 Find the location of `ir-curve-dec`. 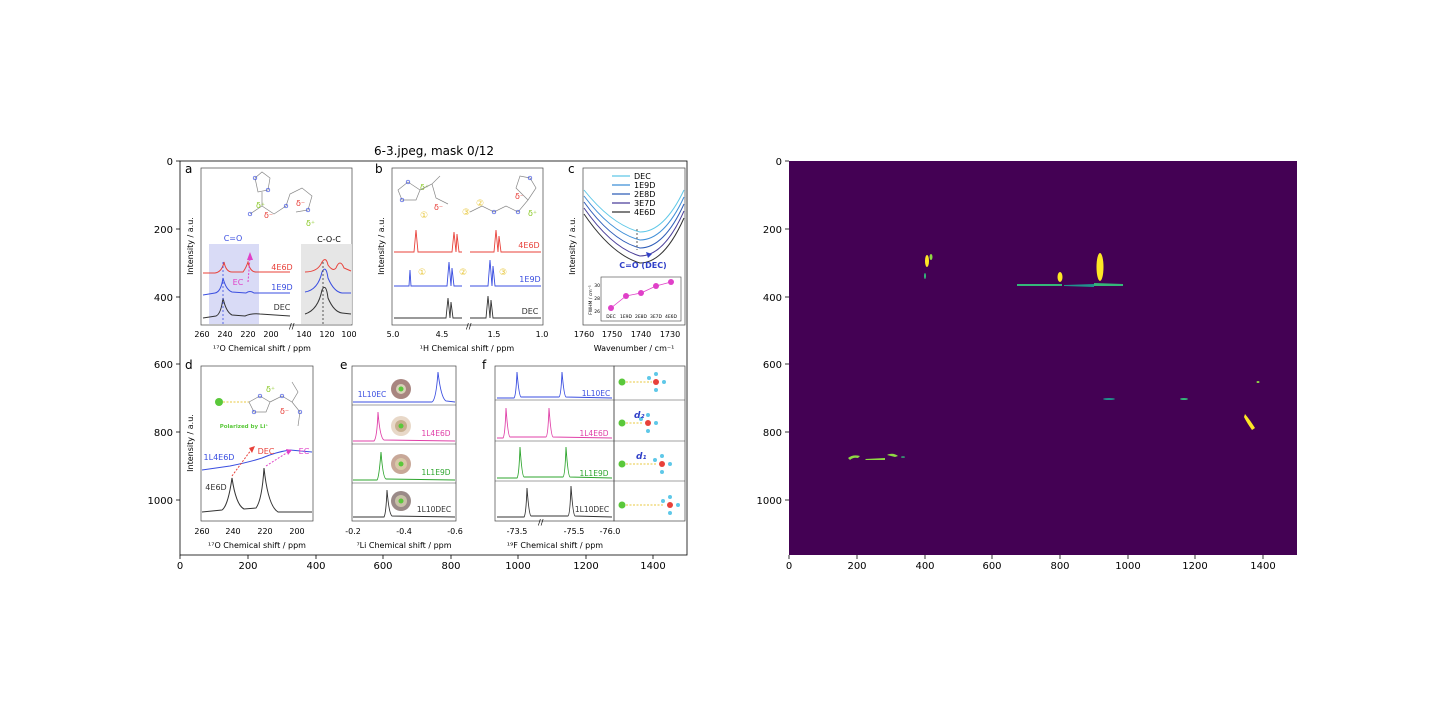

ir-curve-dec is located at coordinates (634, 211).